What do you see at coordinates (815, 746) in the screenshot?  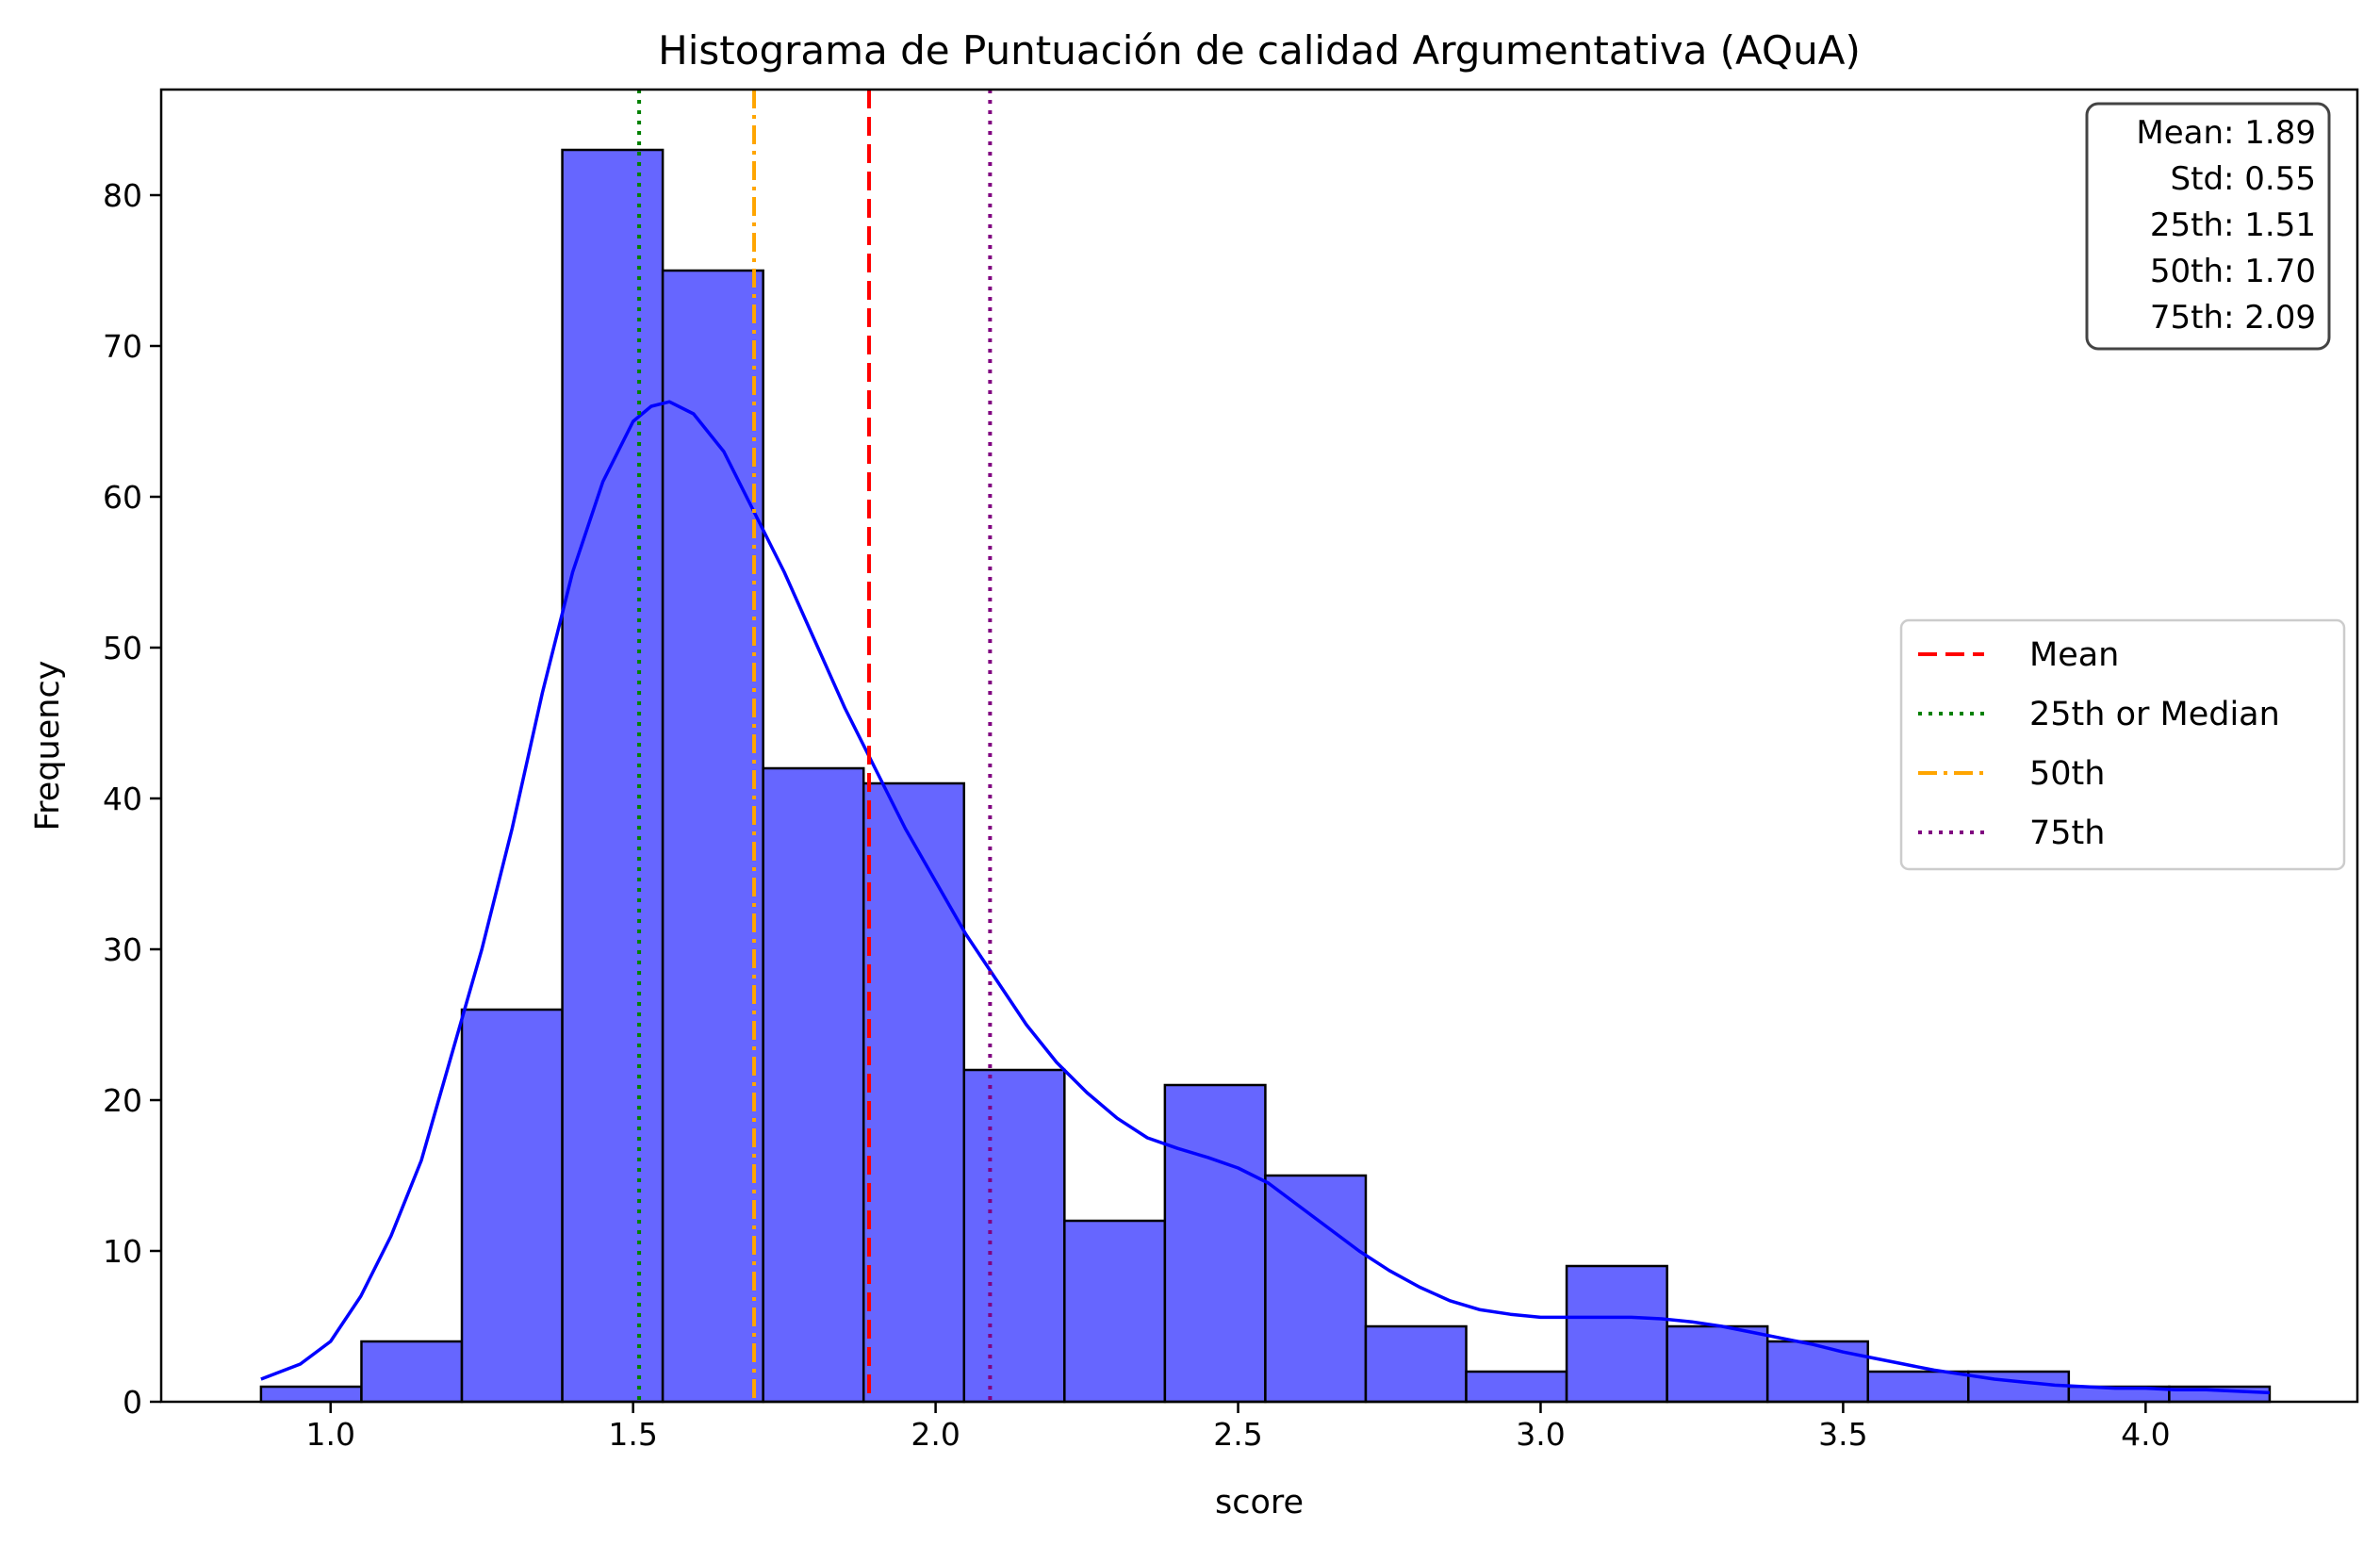 I see `percentile-lines` at bounding box center [815, 746].